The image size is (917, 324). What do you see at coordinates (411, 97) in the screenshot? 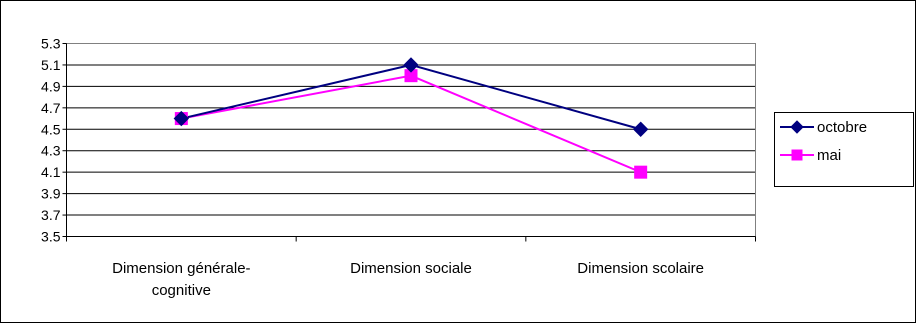
I see `series-markers-octobre` at bounding box center [411, 97].